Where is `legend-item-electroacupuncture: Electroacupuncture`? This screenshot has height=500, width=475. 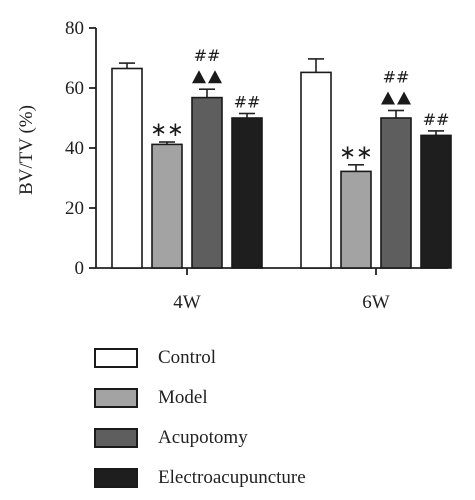 legend-item-electroacupuncture: Electroacupuncture is located at coordinates (200, 478).